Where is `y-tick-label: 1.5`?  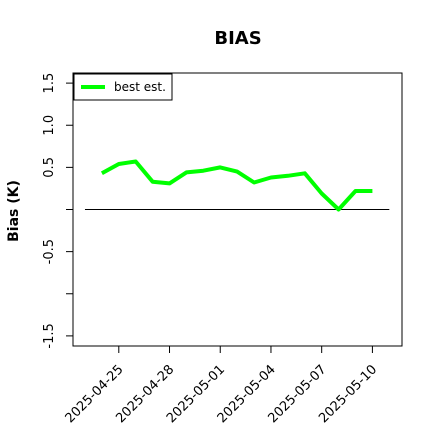 y-tick-label: 1.5 is located at coordinates (49, 83).